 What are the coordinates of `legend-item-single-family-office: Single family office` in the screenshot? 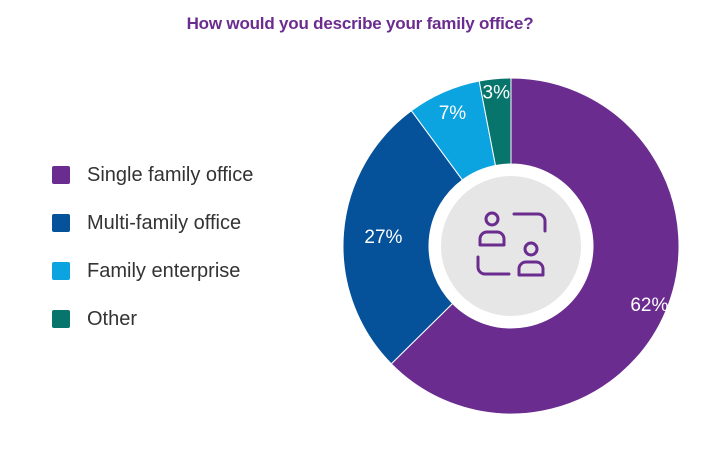 It's located at (152, 175).